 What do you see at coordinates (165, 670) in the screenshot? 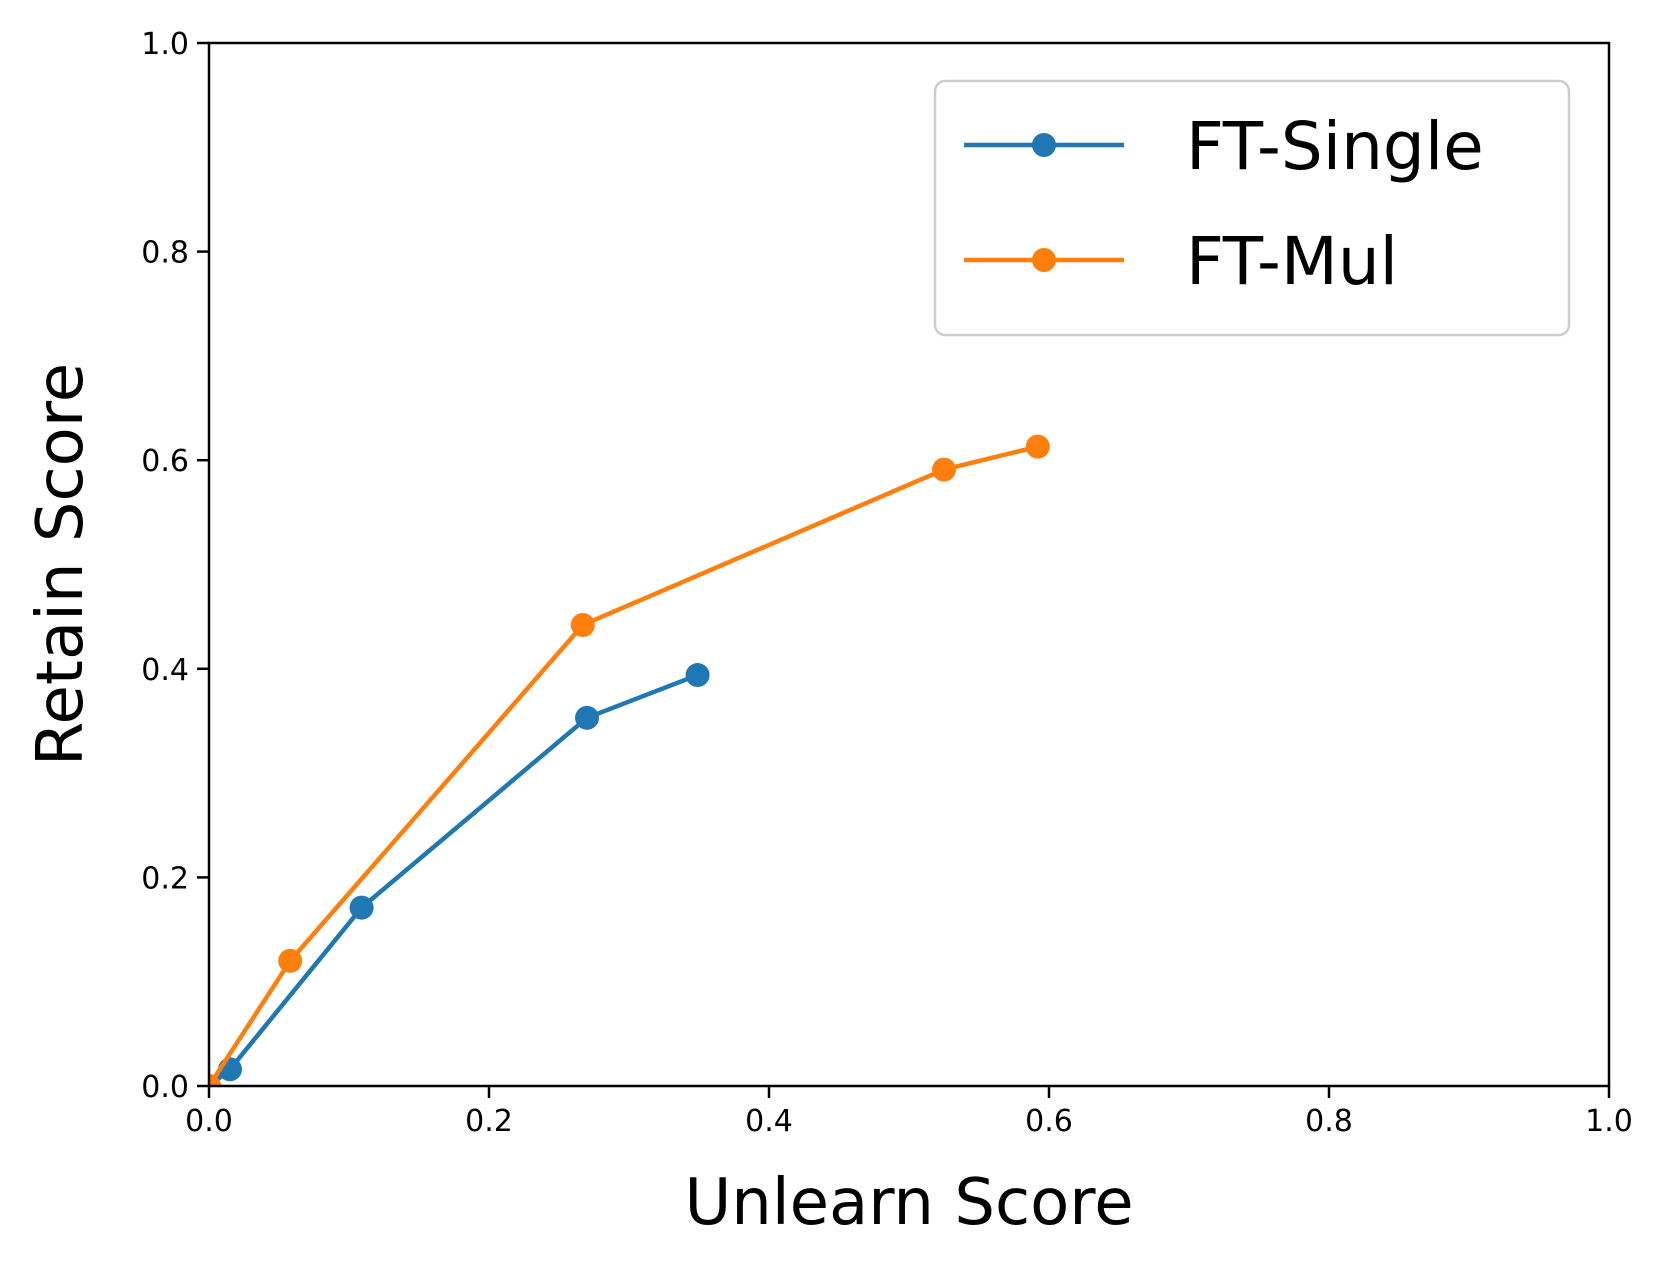
I see `y-tick-label-2: 0.4` at bounding box center [165, 670].